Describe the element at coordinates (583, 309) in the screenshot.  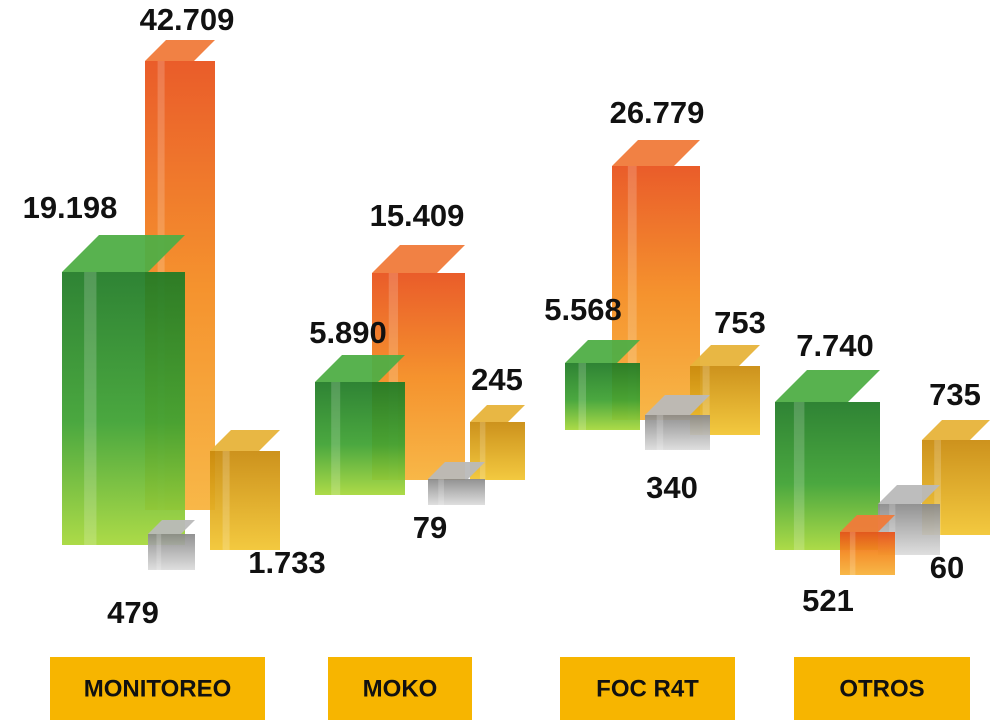
I see `value-label: 5.568` at that location.